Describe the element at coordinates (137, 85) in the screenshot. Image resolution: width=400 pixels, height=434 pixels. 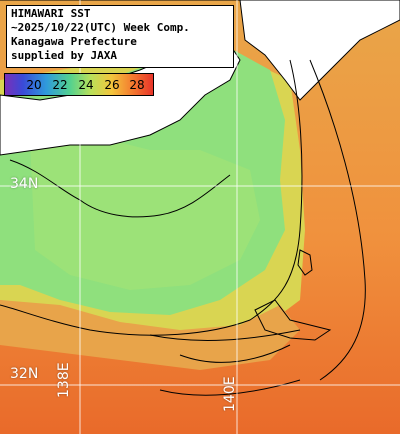
I see `legend-label: 28` at that location.